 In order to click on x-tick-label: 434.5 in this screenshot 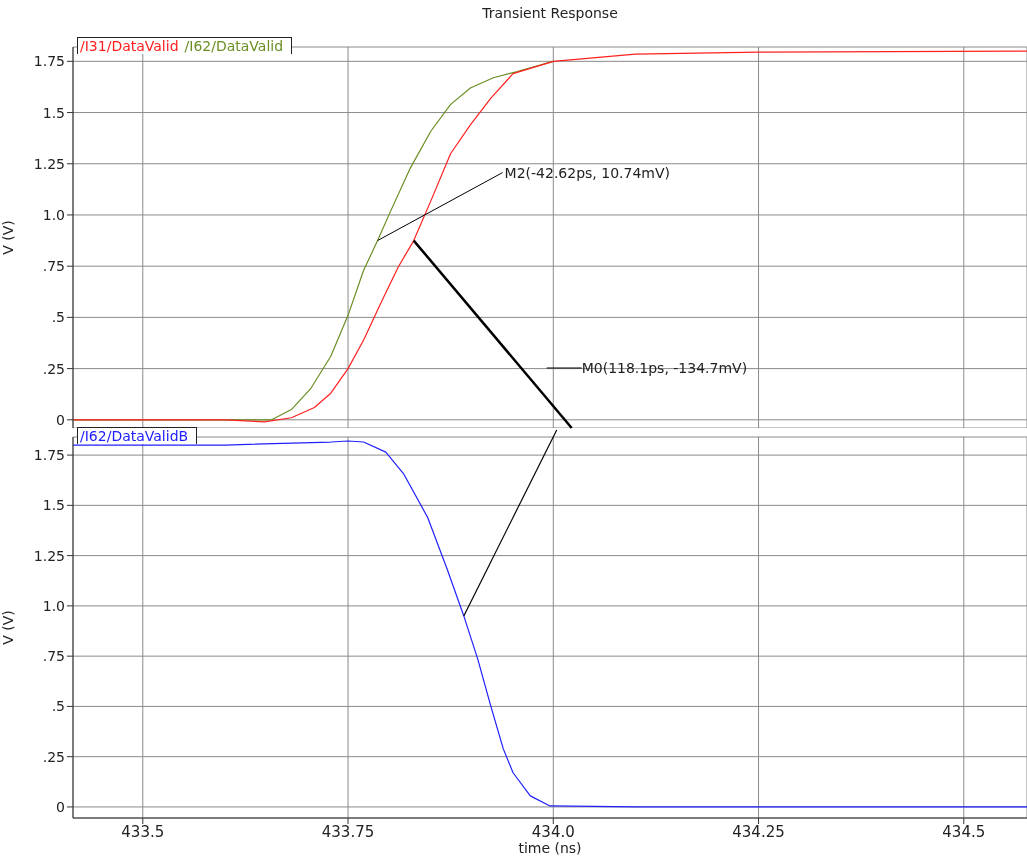, I will do `click(964, 831)`.